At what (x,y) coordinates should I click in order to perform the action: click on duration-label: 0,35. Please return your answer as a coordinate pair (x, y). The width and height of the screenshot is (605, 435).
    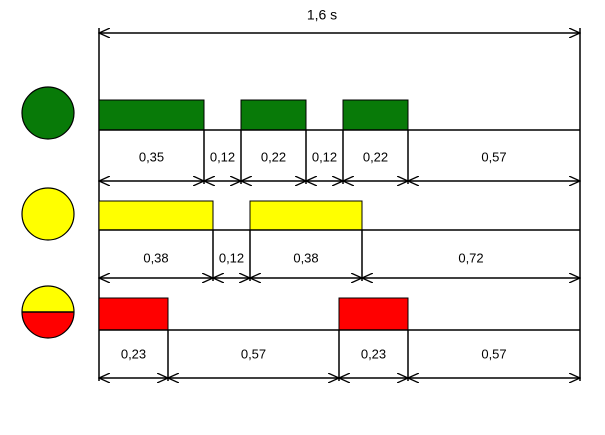
    Looking at the image, I should click on (151, 156).